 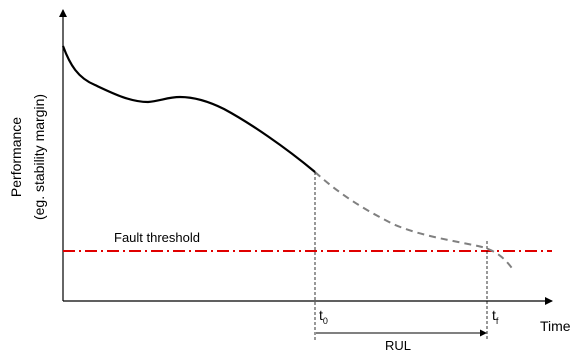 What do you see at coordinates (555, 326) in the screenshot?
I see `x-axis-label: Time` at bounding box center [555, 326].